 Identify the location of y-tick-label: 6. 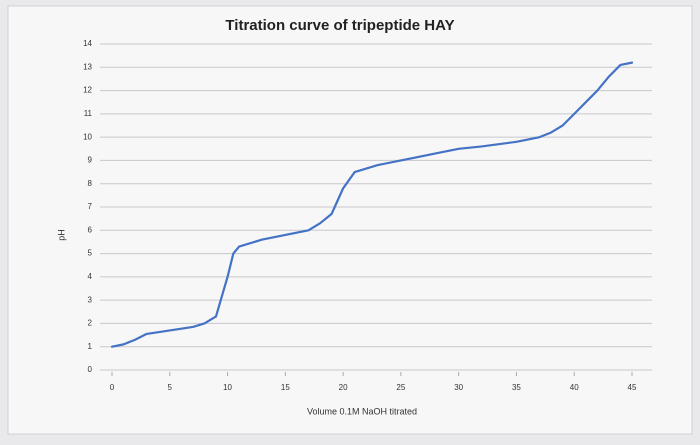
(90, 229).